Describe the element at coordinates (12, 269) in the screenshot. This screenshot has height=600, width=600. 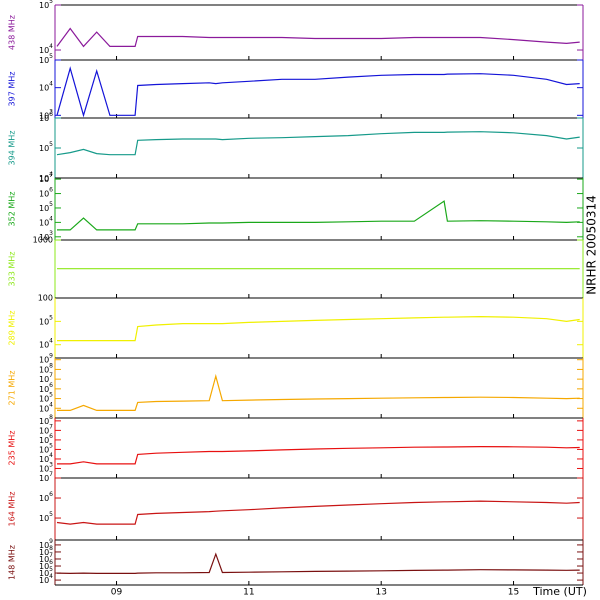
I see `y-axis-label: 333 MHz` at that location.